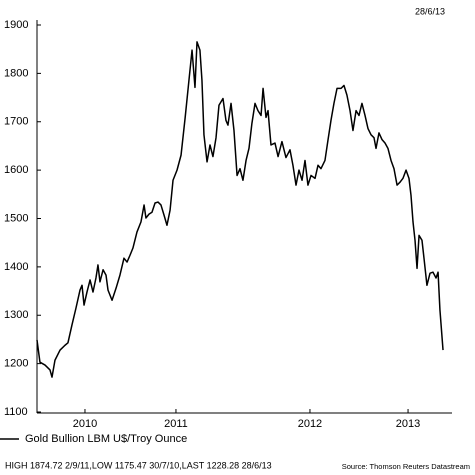 Image resolution: width=475 pixels, height=475 pixels. I want to click on x-tick-label: 2013, so click(408, 424).